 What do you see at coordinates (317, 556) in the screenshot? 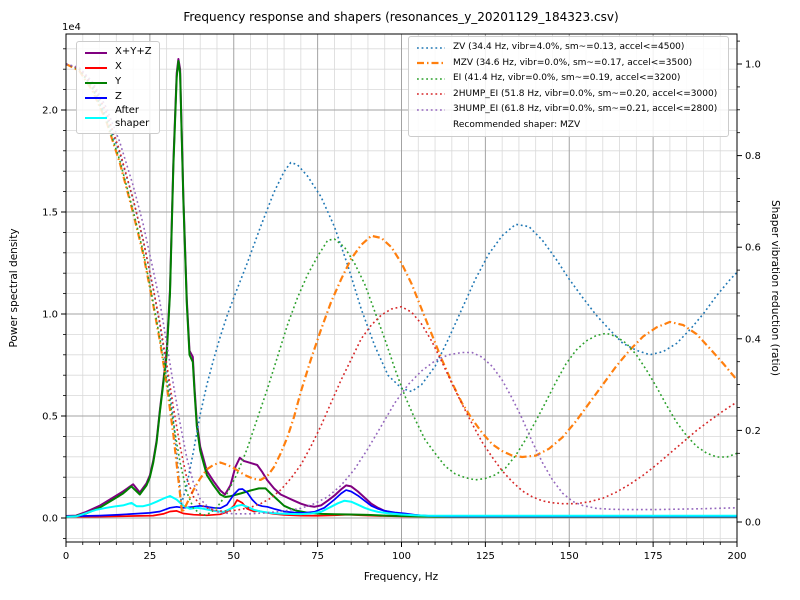
I see `x-tick-label: 75` at bounding box center [317, 556].